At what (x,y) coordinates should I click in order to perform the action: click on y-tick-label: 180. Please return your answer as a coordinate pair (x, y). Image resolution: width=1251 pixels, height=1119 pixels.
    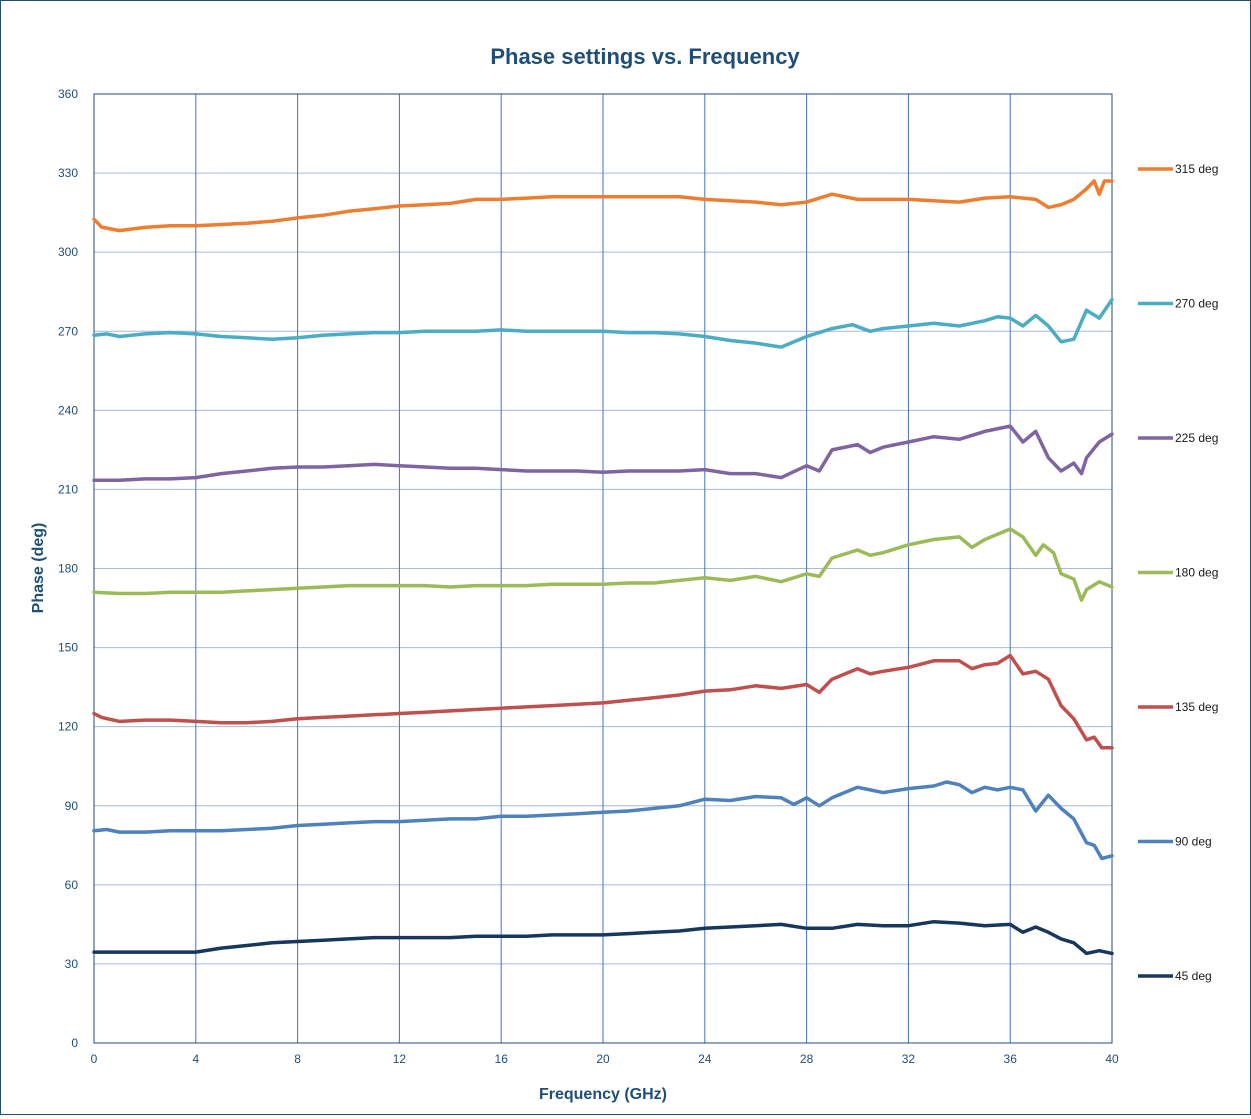
    Looking at the image, I should click on (68, 569).